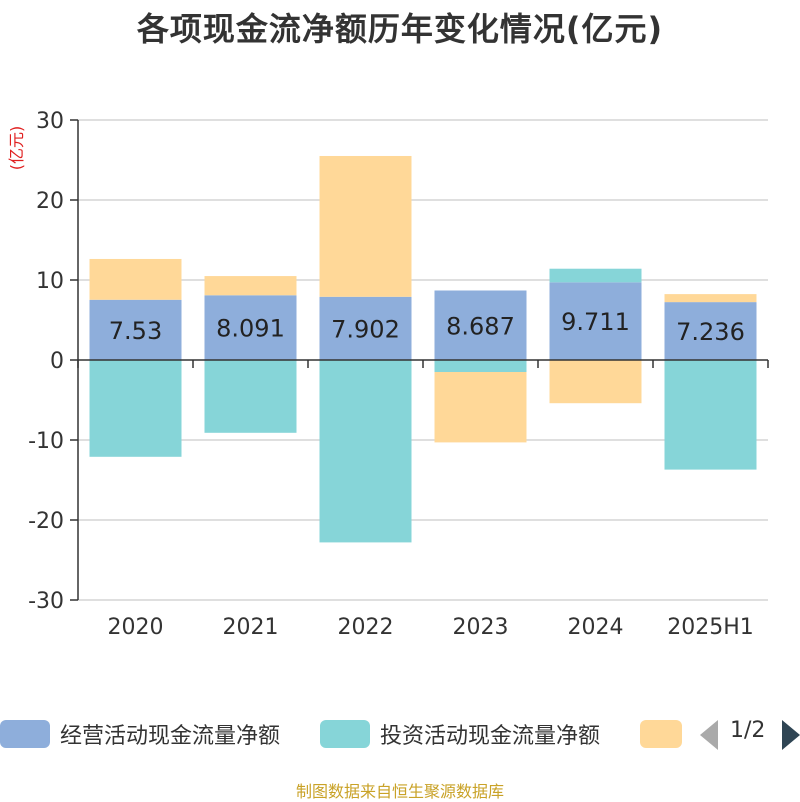 The image size is (800, 802). Describe the element at coordinates (596, 627) in the screenshot. I see `x-tick-label: 2024` at that location.